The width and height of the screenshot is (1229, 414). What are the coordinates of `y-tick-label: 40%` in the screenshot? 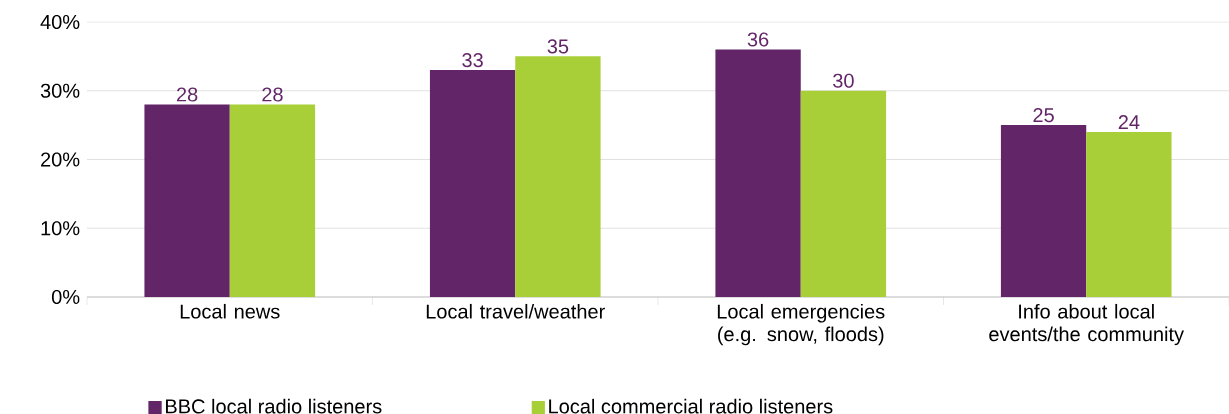 It's located at (60, 22).